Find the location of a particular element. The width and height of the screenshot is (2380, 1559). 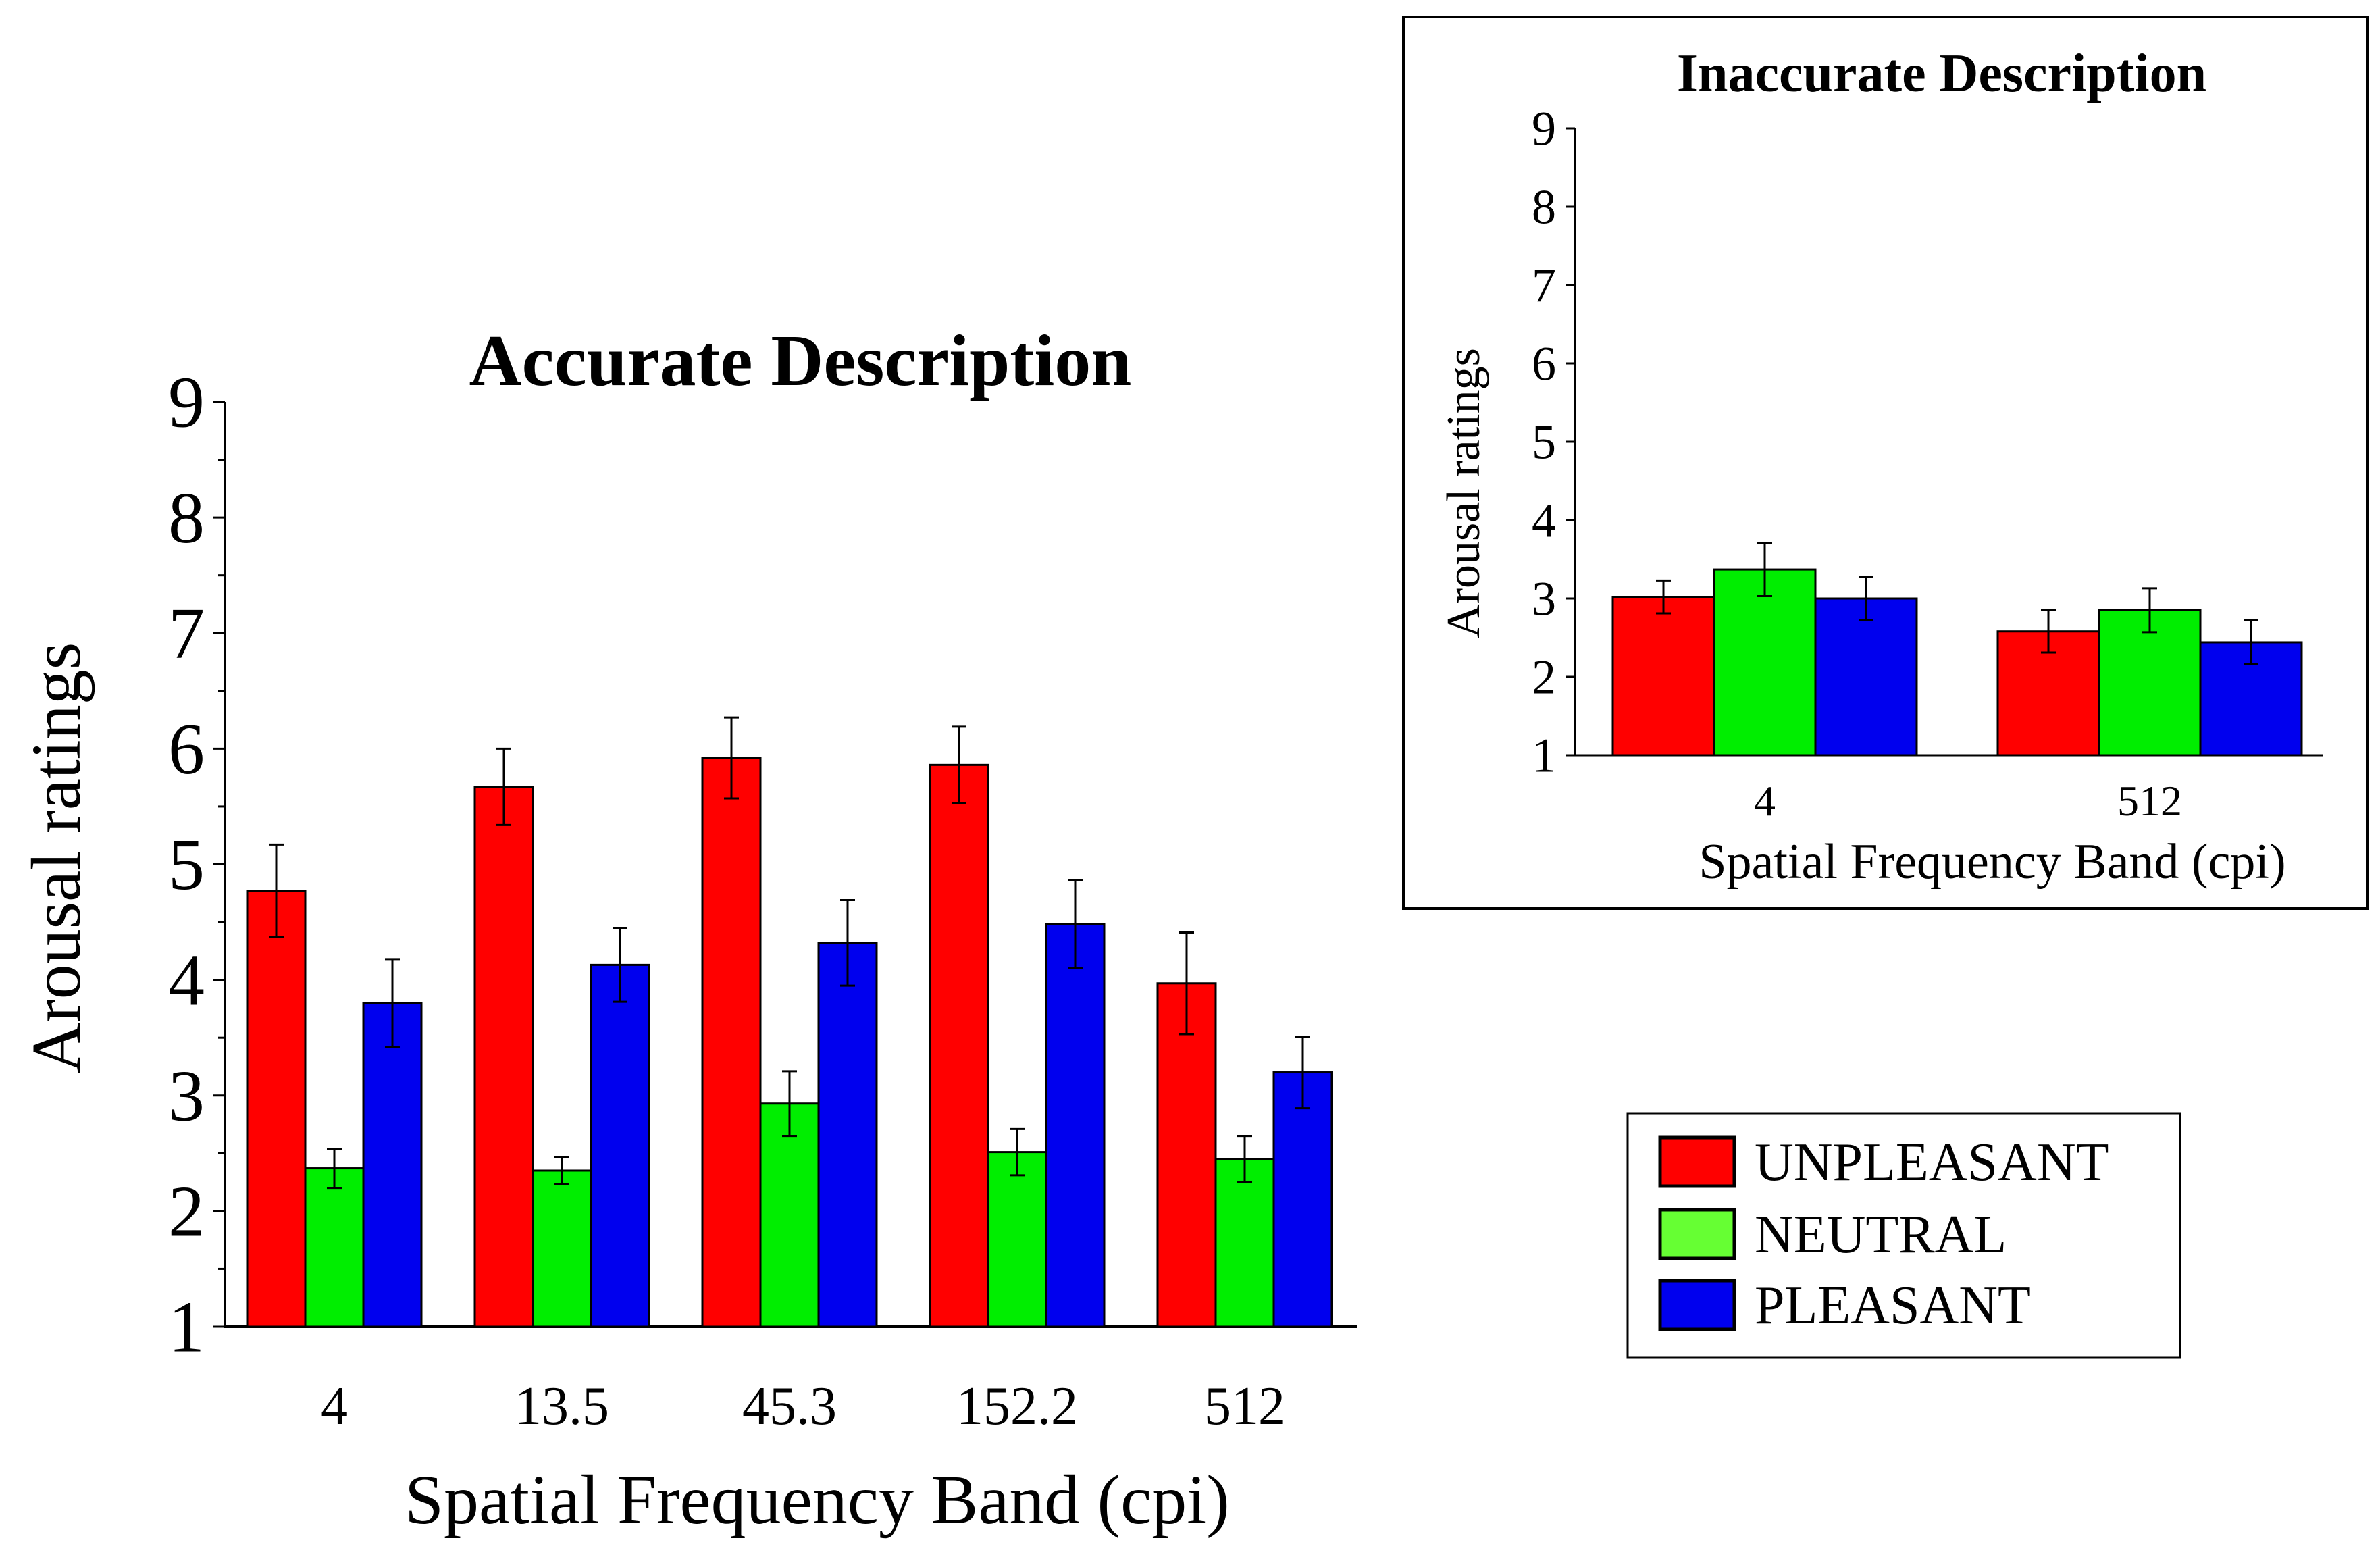

main-bar-unpleasant-13.5 is located at coordinates (503, 1057).